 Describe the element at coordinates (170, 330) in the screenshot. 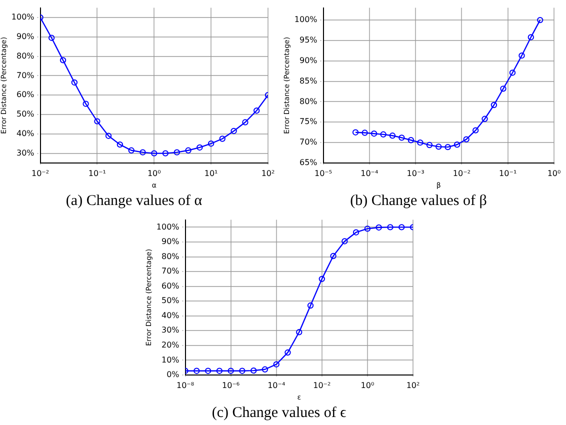

I see `y-tick-label: 30%` at that location.